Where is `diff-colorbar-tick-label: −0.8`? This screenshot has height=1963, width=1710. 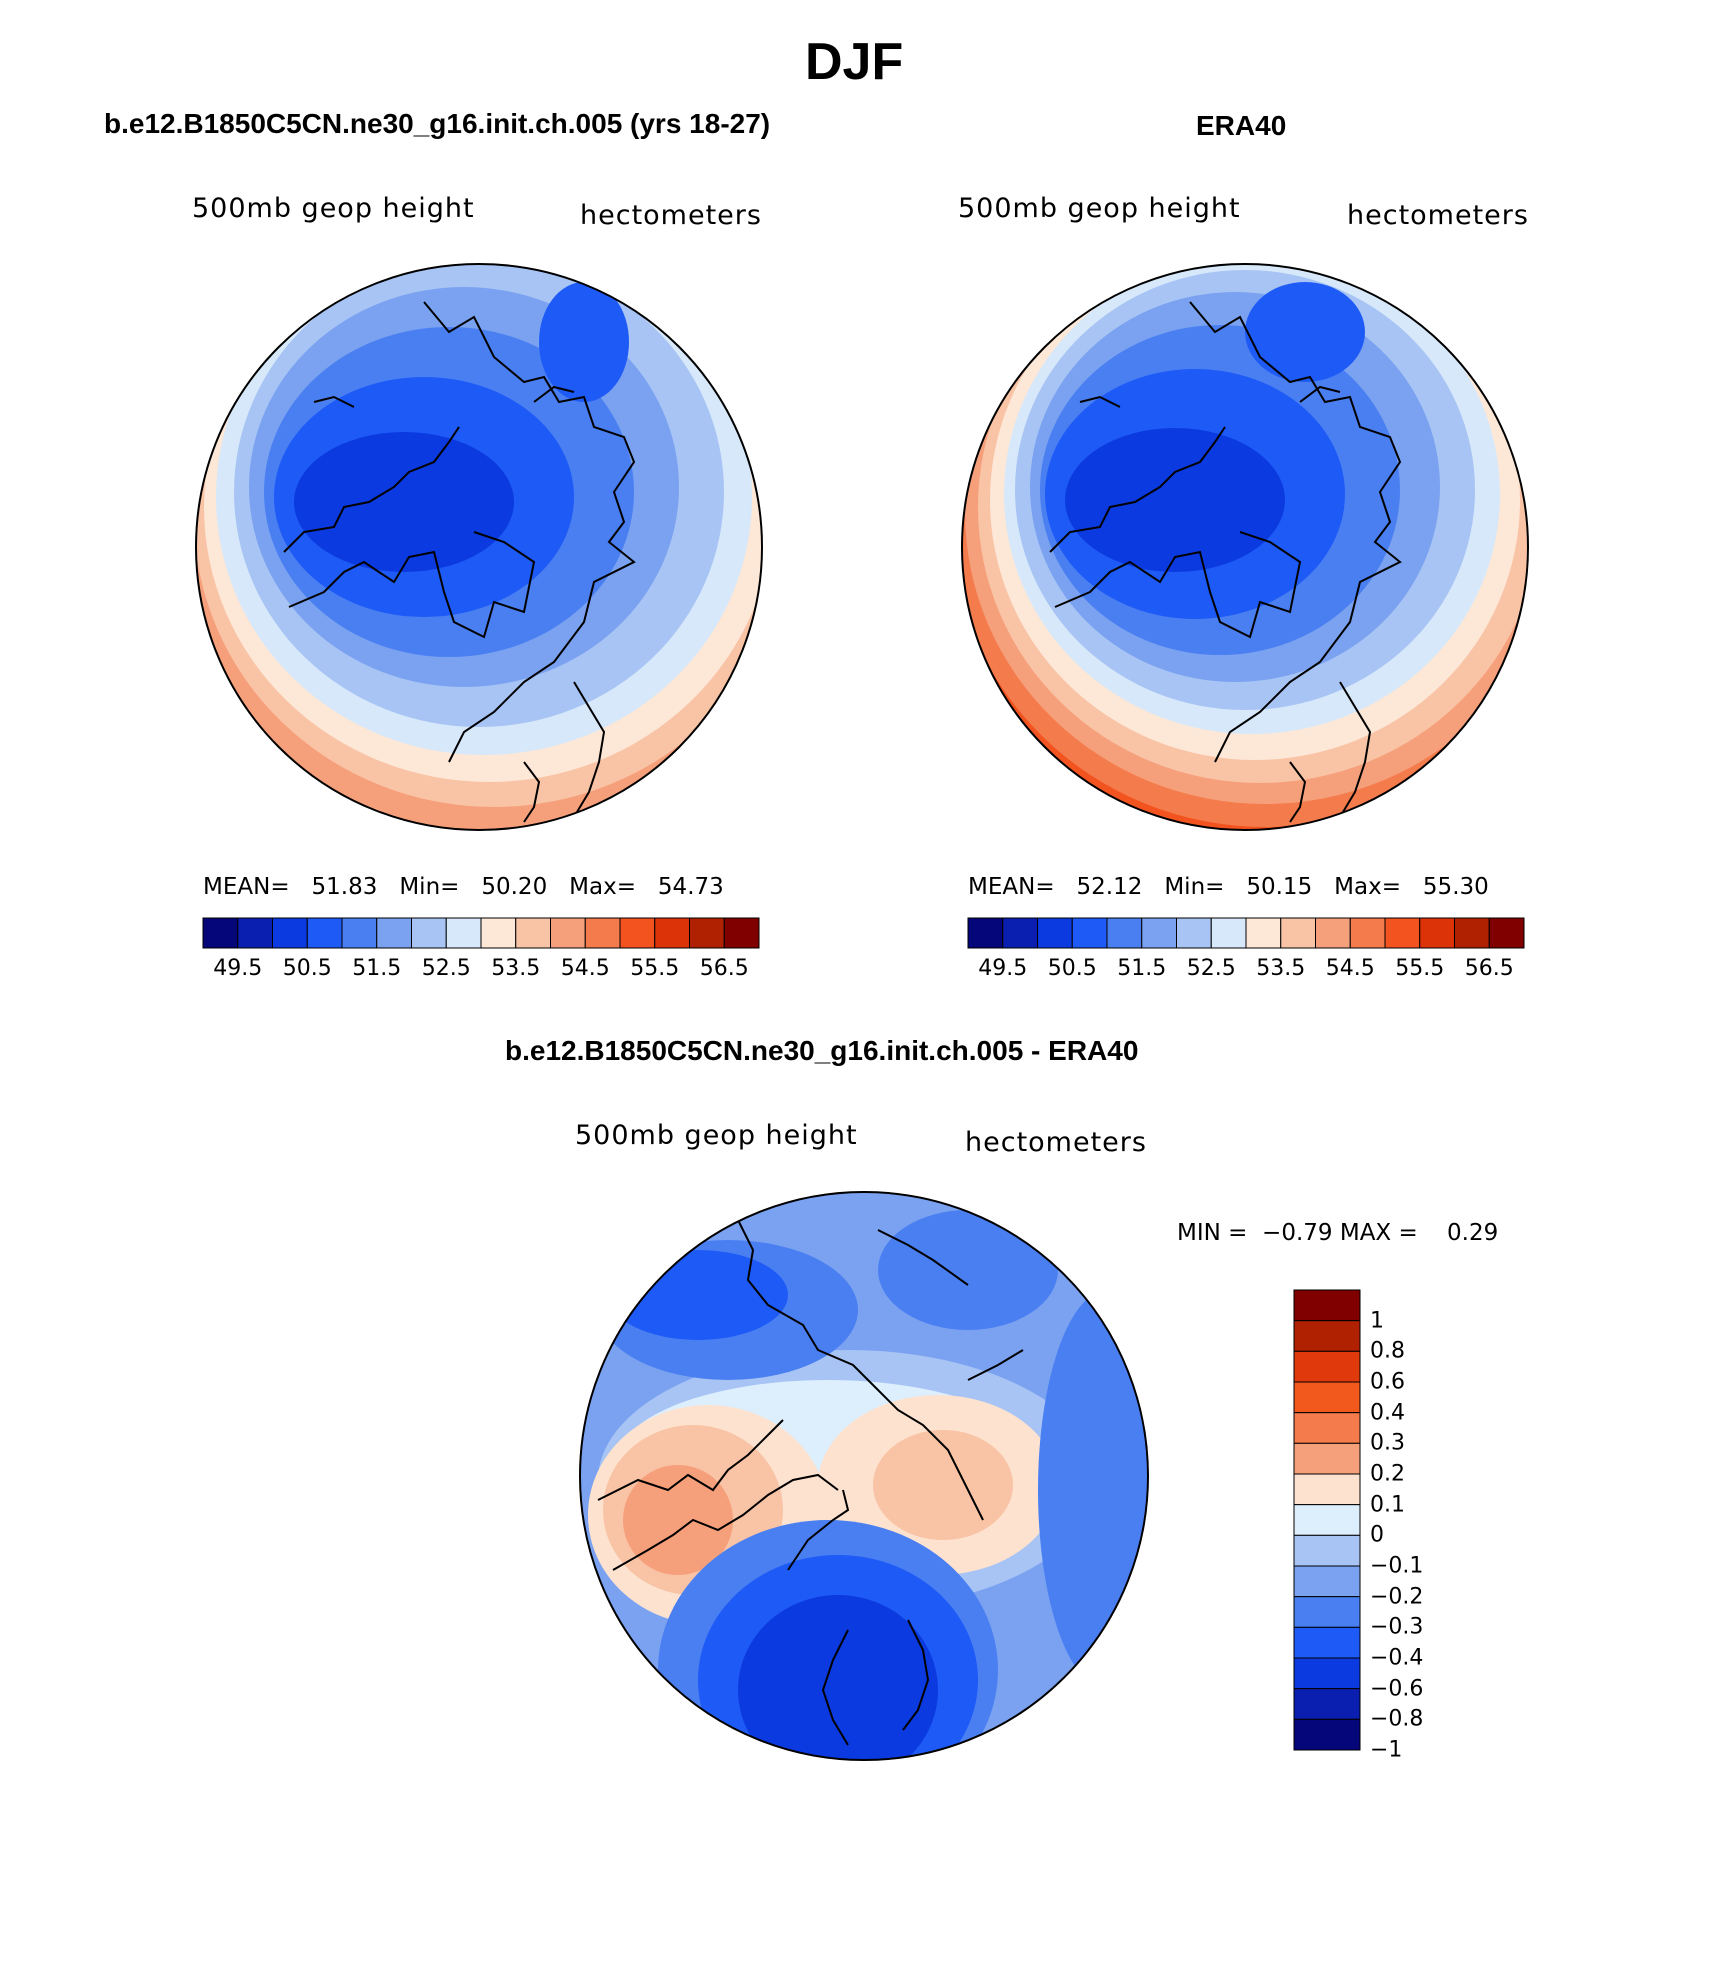
diff-colorbar-tick-label: −0.8 is located at coordinates (1397, 1719).